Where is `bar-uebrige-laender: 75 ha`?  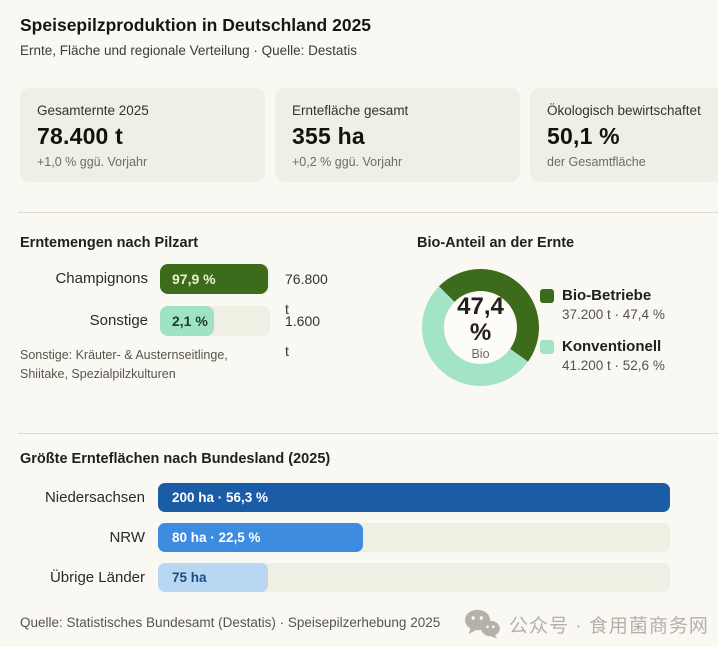 bar-uebrige-laender: 75 ha is located at coordinates (213, 577).